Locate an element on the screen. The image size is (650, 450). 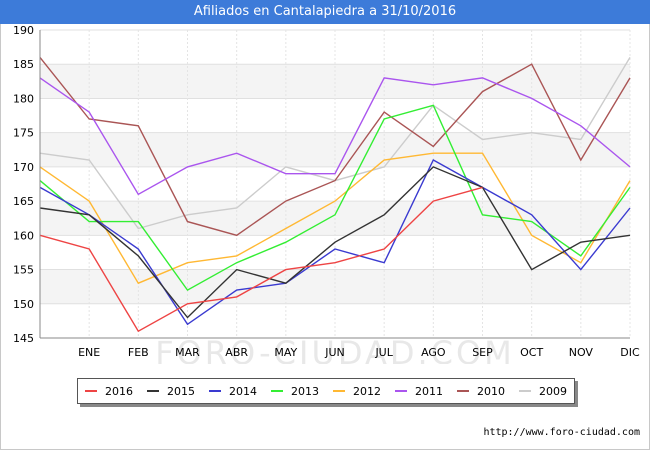
x-tick-label: ABR is located at coordinates (236, 352).